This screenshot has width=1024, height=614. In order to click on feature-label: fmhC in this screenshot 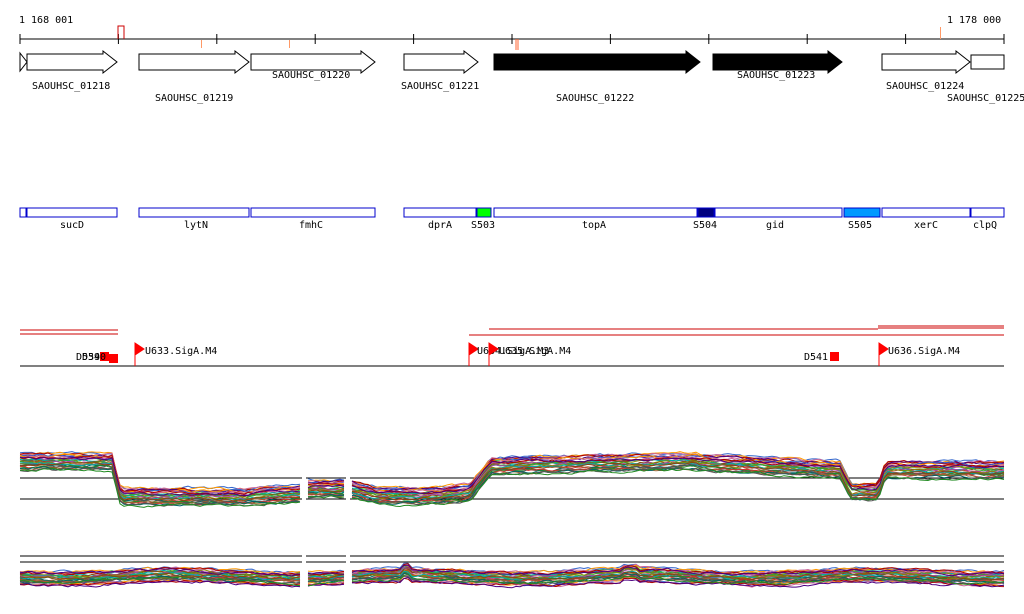, I will do `click(311, 225)`.